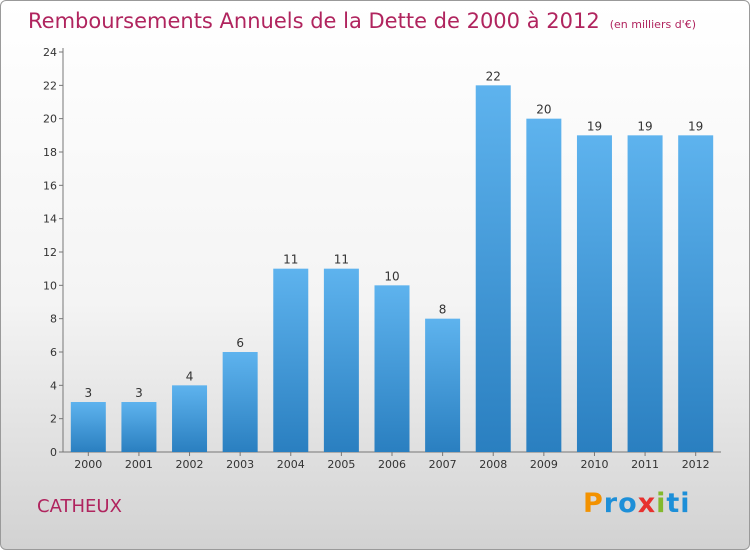  What do you see at coordinates (53, 319) in the screenshot?
I see `y-tick-label: 8` at bounding box center [53, 319].